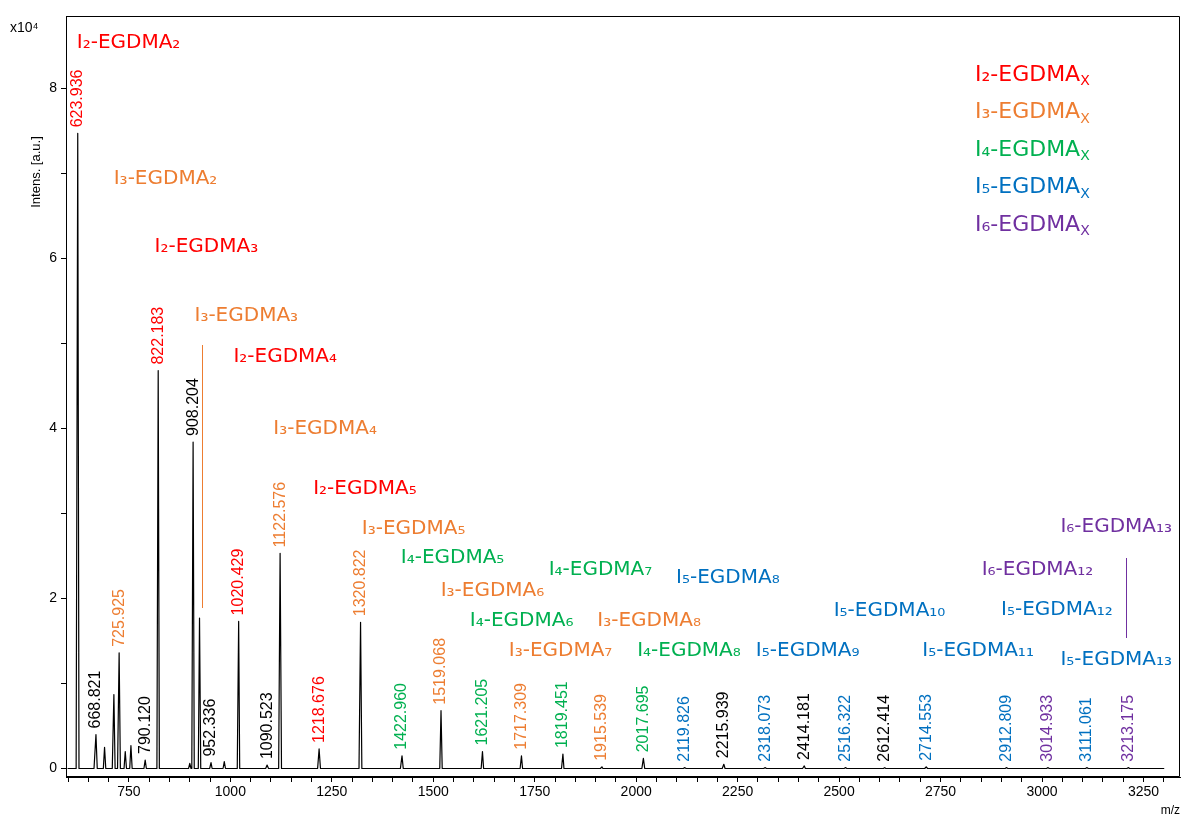 The image size is (1195, 818). I want to click on annotation: I₆-EGDMA₁₂, so click(1037, 567).